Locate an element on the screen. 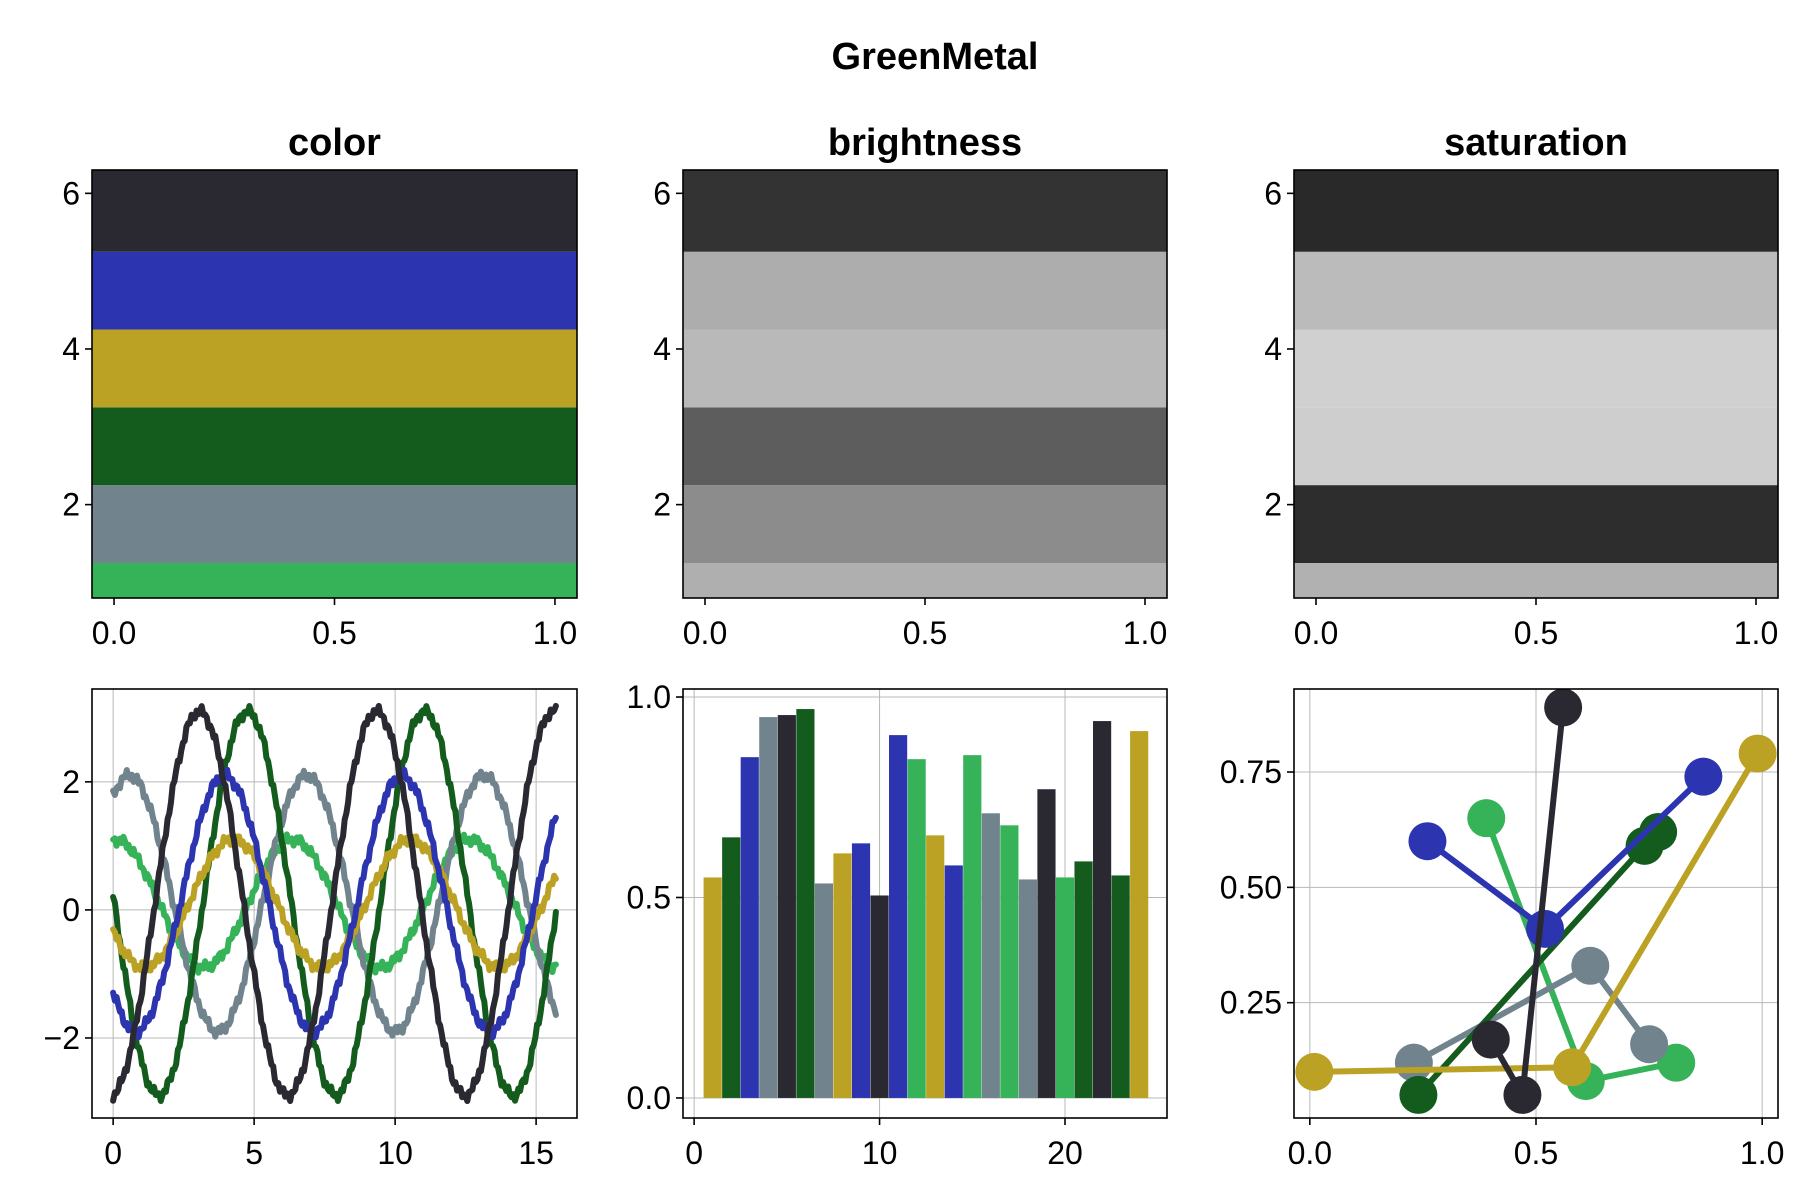  y-tick-label: 0.0 is located at coordinates (649, 1098).